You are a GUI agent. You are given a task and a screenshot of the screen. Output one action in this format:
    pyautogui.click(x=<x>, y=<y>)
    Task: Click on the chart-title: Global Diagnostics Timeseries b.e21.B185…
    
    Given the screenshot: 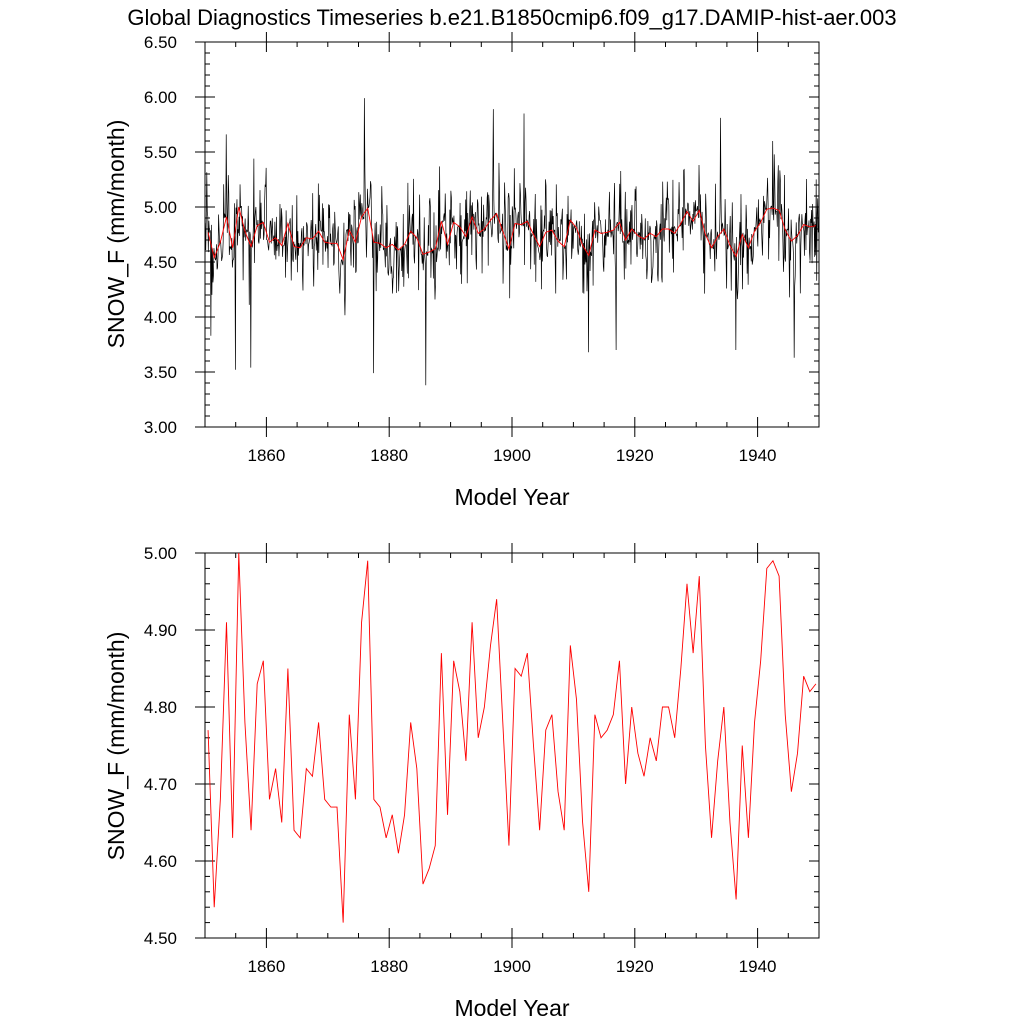 What is the action you would take?
    pyautogui.click(x=511, y=17)
    